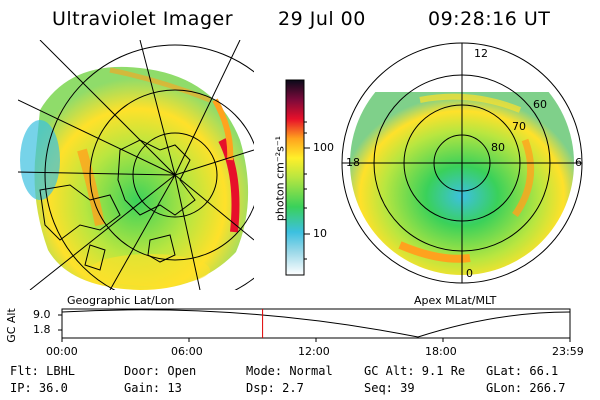 This screenshot has width=600, height=400. I want to click on orbit-ytick-high: 9.0, so click(42, 314).